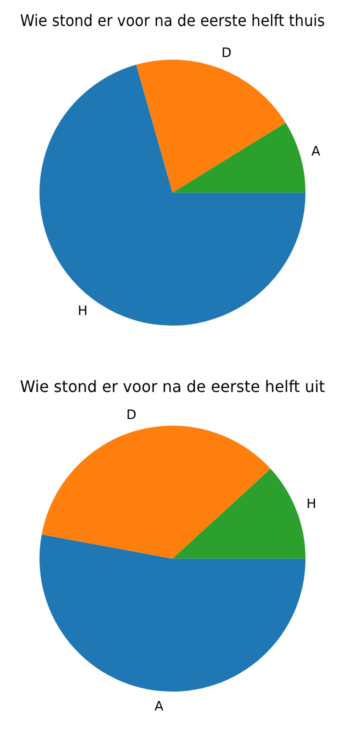  I want to click on chart-title: Wie stond er voor na de eerste helft uit, so click(172, 386).